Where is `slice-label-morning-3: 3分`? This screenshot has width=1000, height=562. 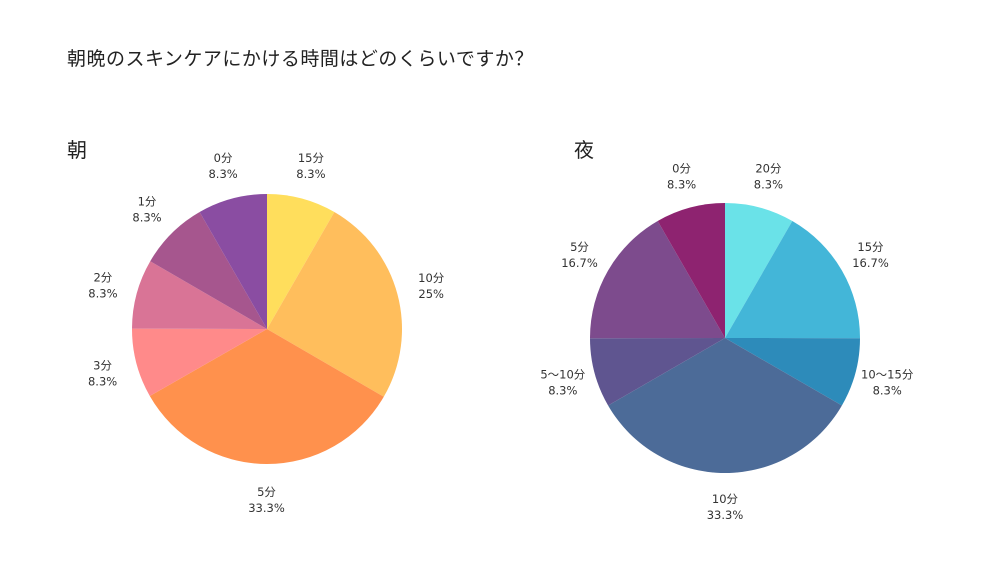
slice-label-morning-3: 3分 is located at coordinates (102, 365).